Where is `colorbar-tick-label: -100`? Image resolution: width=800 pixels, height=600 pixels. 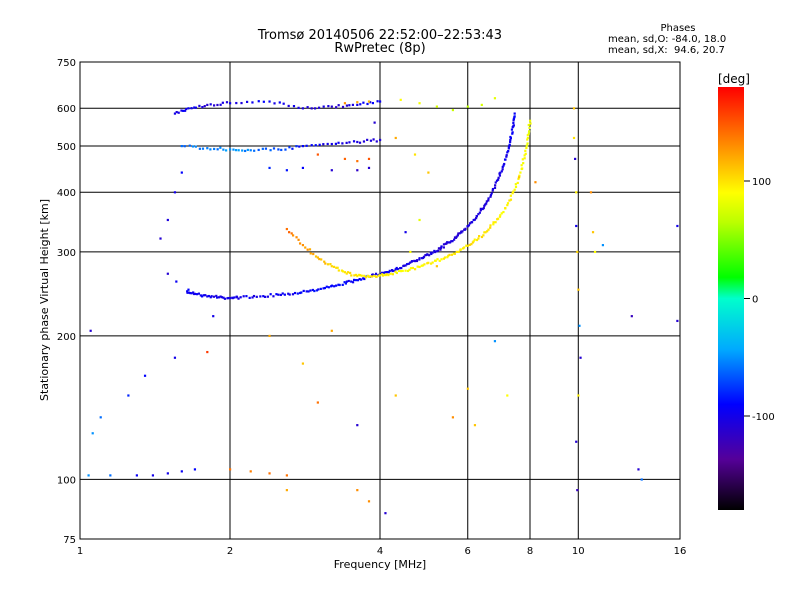
colorbar-tick-label: -100 is located at coordinates (763, 417).